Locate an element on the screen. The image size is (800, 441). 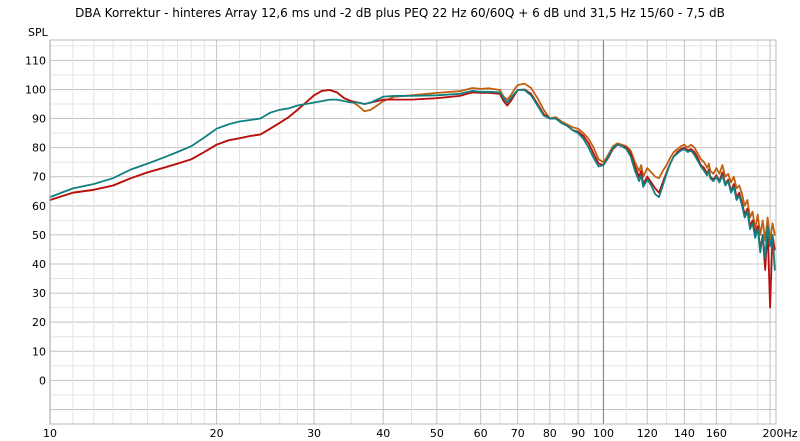
x-tick-label: 160 is located at coordinates (716, 433).